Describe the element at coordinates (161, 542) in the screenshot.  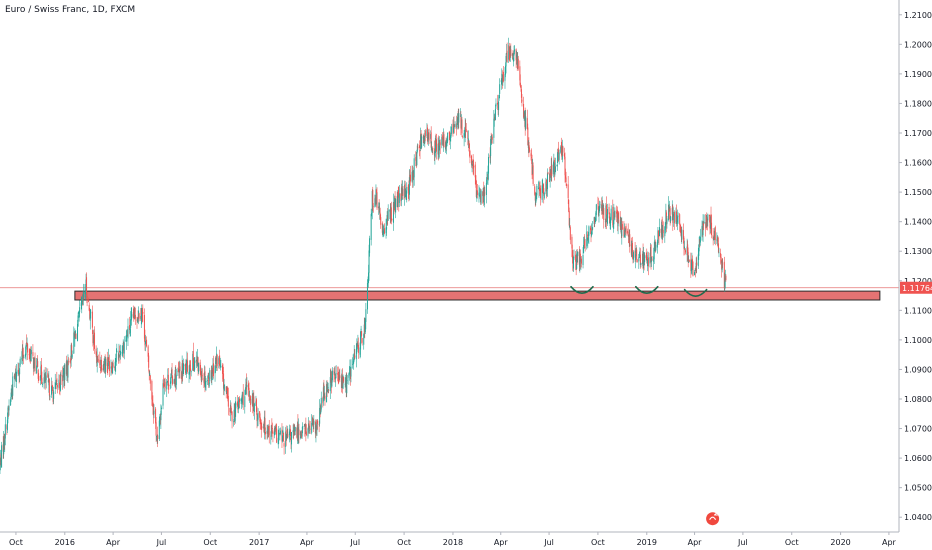
I see `time-tick-label: Jul` at that location.